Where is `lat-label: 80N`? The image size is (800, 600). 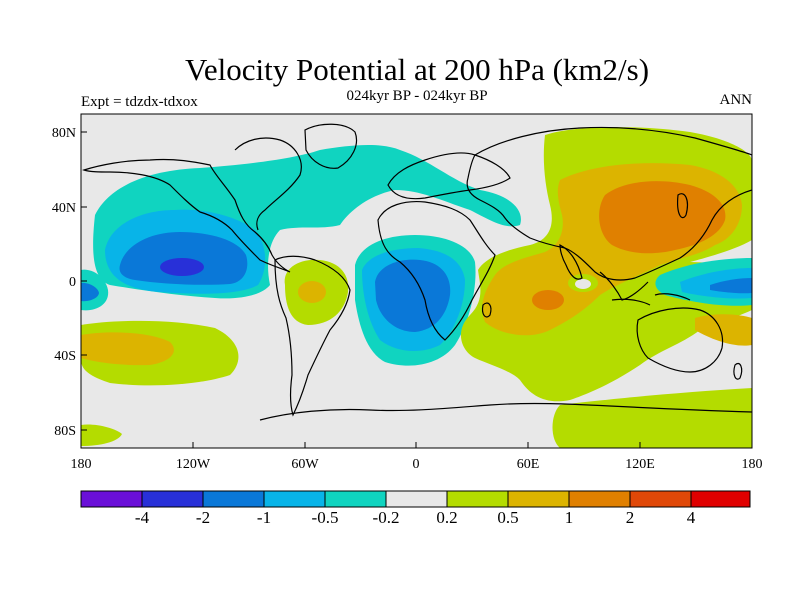 lat-label: 80N is located at coordinates (64, 133).